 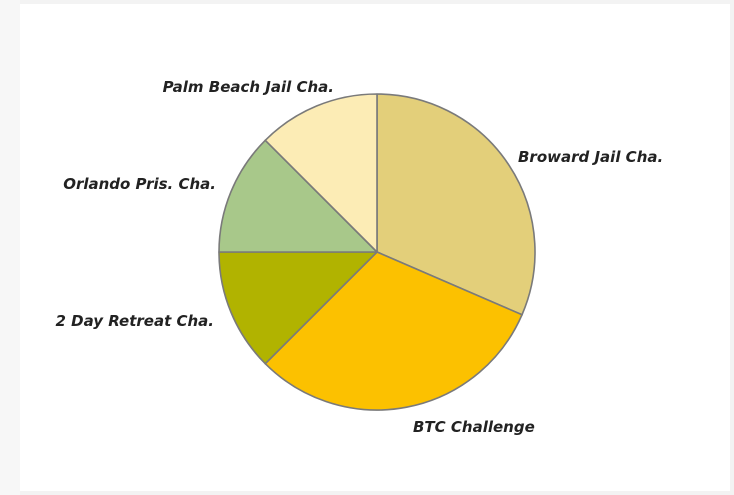 I want to click on left-edge, so click(x=10, y=247).